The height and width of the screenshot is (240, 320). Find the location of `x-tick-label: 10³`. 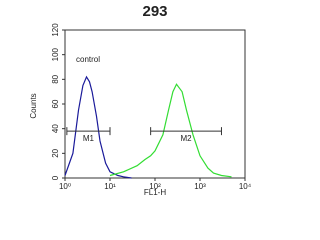

x-tick-label: 10³ is located at coordinates (200, 186).